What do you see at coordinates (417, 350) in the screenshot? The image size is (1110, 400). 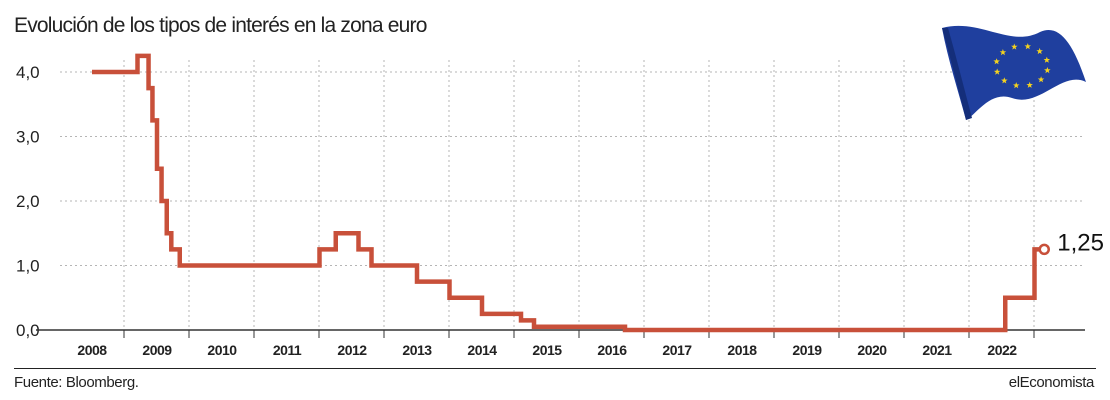 I see `x-tick-label: 2013` at bounding box center [417, 350].